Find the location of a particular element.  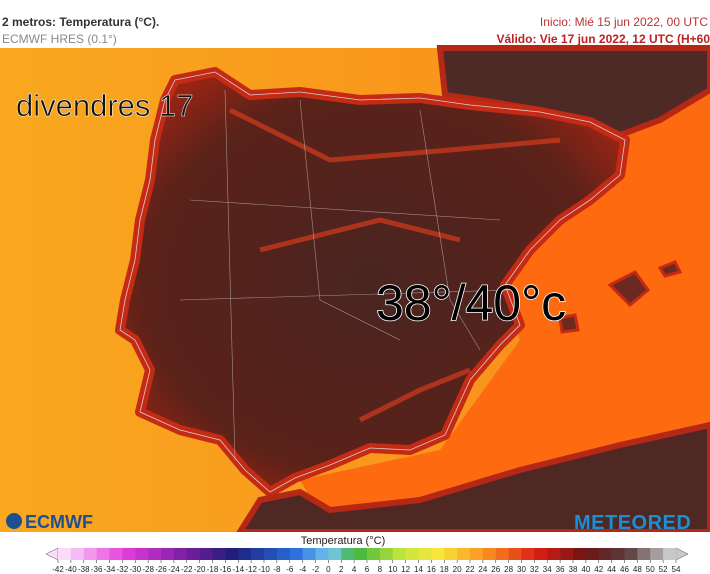

tick-label: 20 is located at coordinates (457, 569).